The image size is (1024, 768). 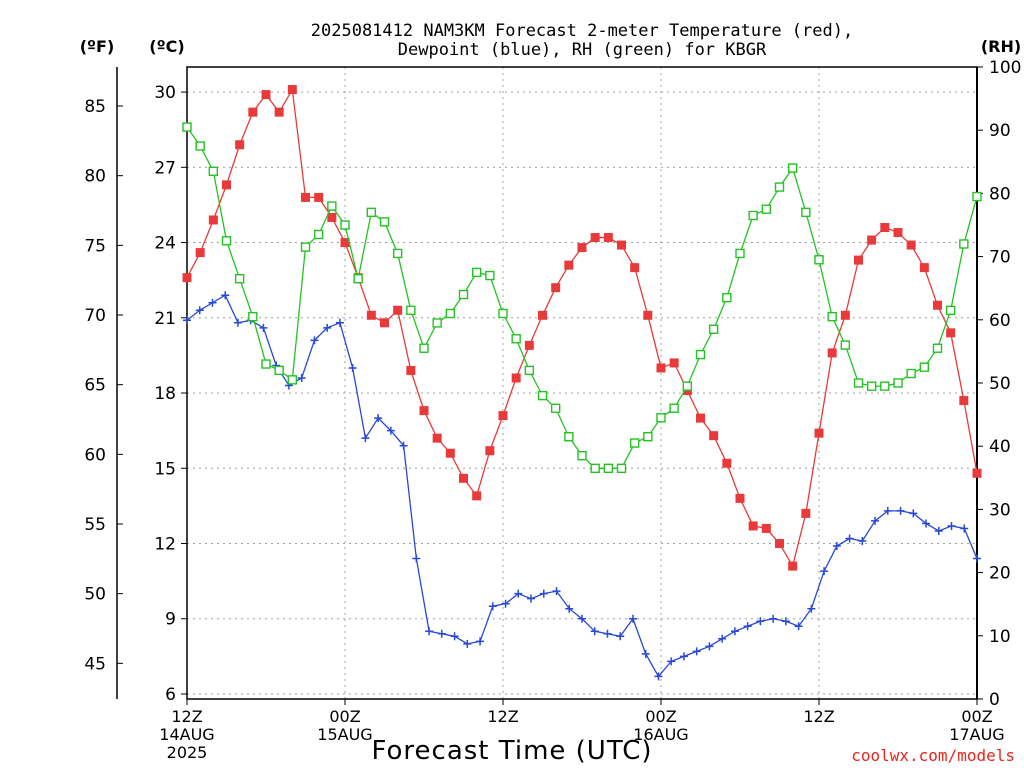 What do you see at coordinates (1000, 637) in the screenshot?
I see `rh-tick-label: 10` at bounding box center [1000, 637].